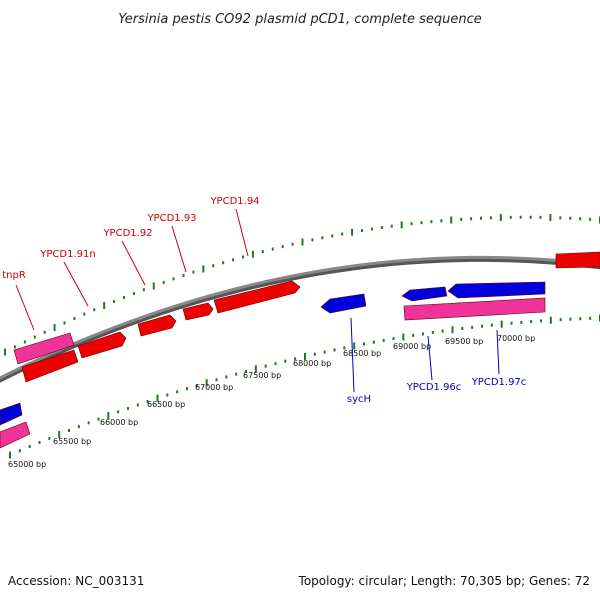 Image resolution: width=600 pixels, height=600 pixels. I want to click on gene-YPCD1-91n, so click(102, 345).